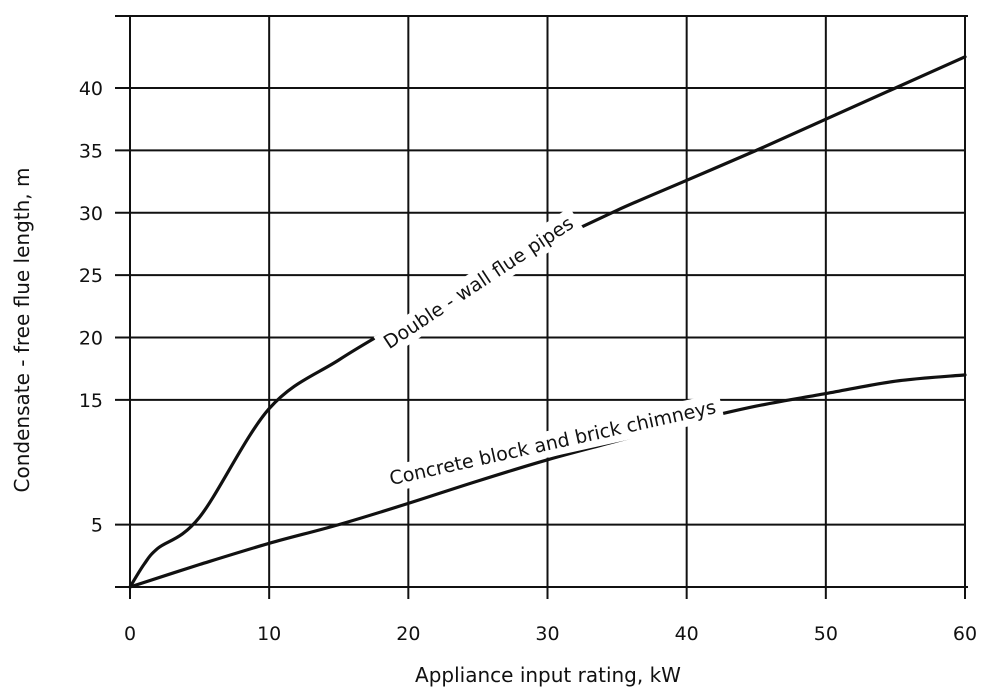 The width and height of the screenshot is (984, 691). Describe the element at coordinates (22, 330) in the screenshot. I see `y-axis-title: Condensate - free flue length, m` at that location.